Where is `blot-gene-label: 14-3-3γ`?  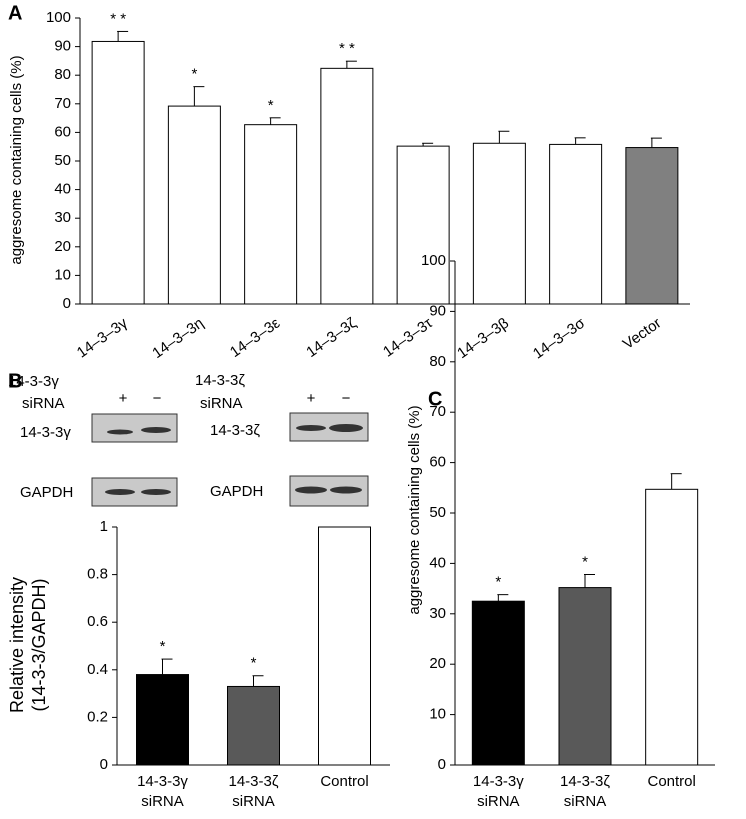
blot-gene-label: 14-3-3γ is located at coordinates (33, 381).